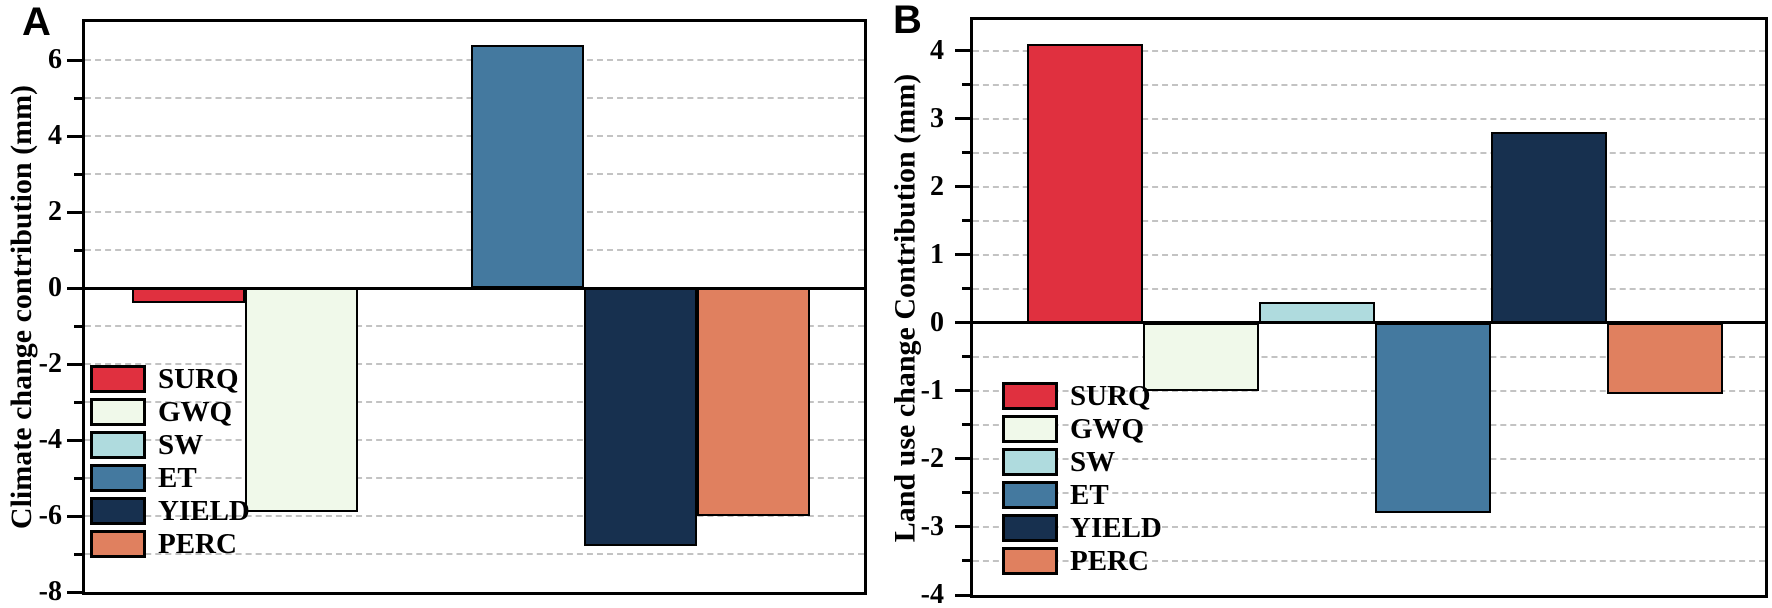 This screenshot has height=608, width=1772. What do you see at coordinates (1116, 528) in the screenshot?
I see `legend-label: YIELD` at bounding box center [1116, 528].